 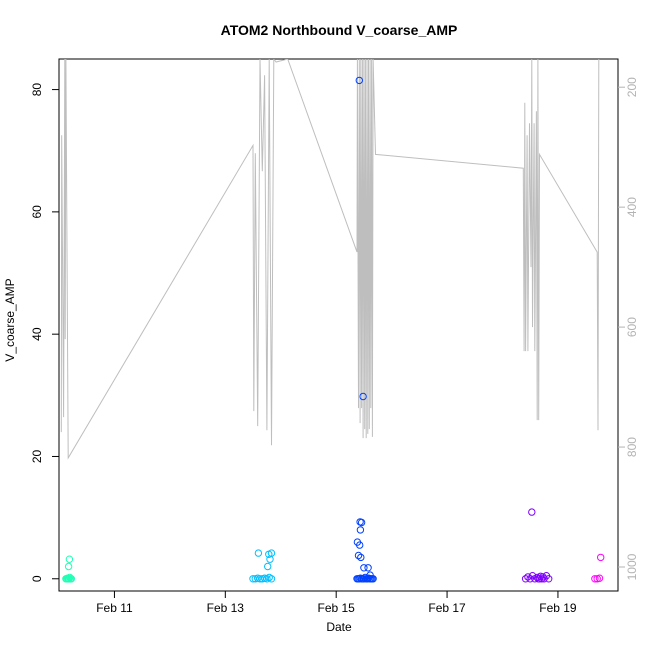 I want to click on y2-tick-label: 600, so click(x=632, y=327).